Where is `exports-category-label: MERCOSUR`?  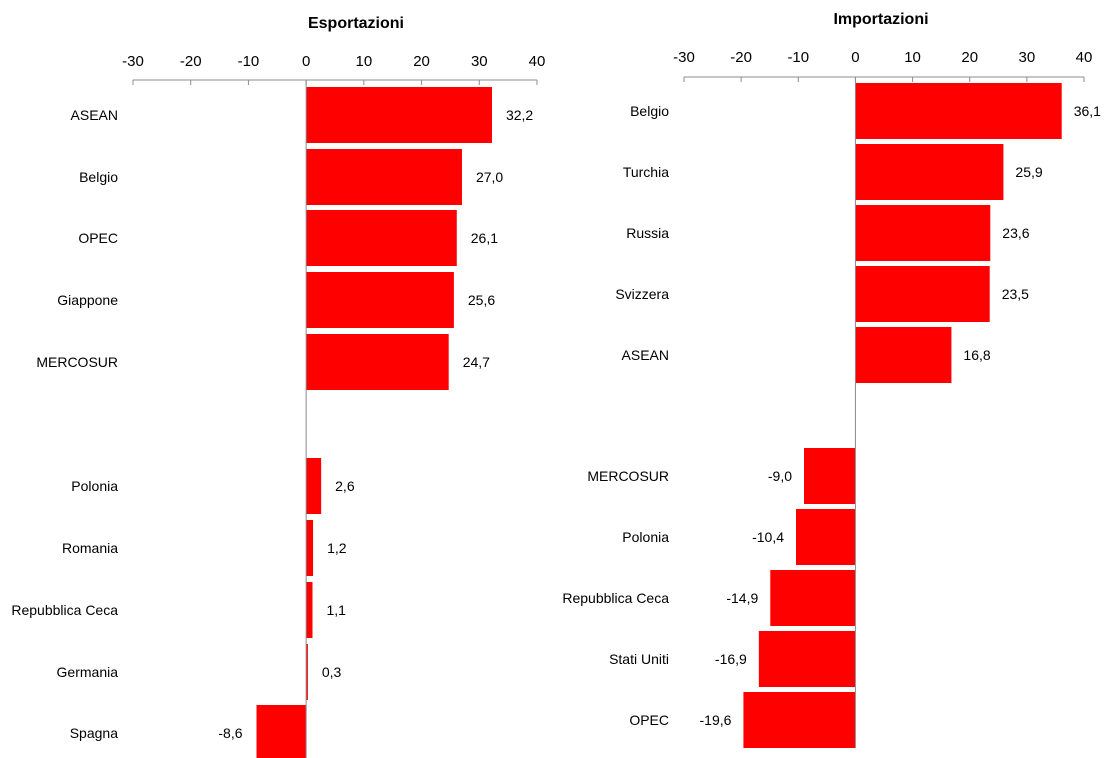
exports-category-label: MERCOSUR is located at coordinates (77, 362).